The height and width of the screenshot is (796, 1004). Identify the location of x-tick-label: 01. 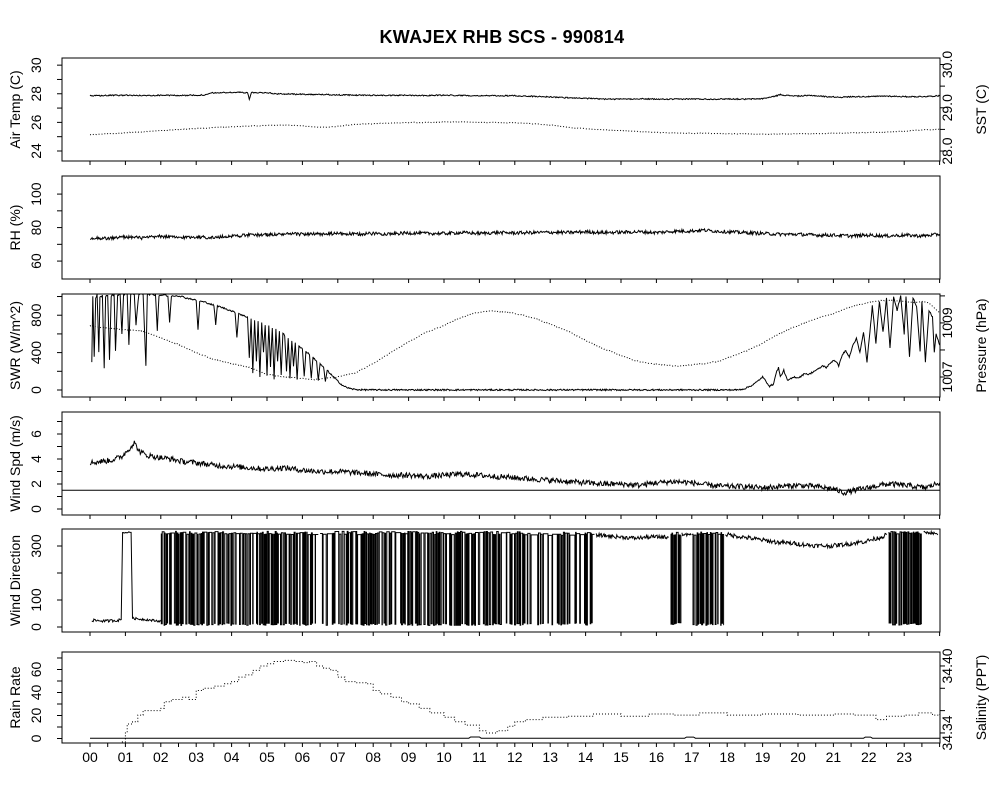
(126, 757).